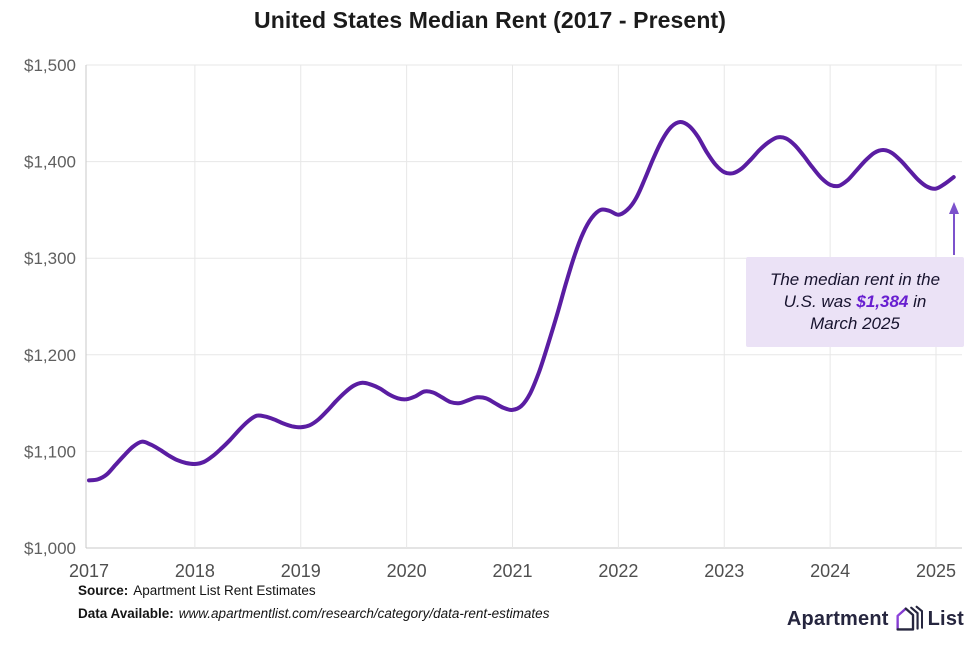 This screenshot has width=980, height=645. What do you see at coordinates (103, 590) in the screenshot?
I see `source-label: Source:` at bounding box center [103, 590].